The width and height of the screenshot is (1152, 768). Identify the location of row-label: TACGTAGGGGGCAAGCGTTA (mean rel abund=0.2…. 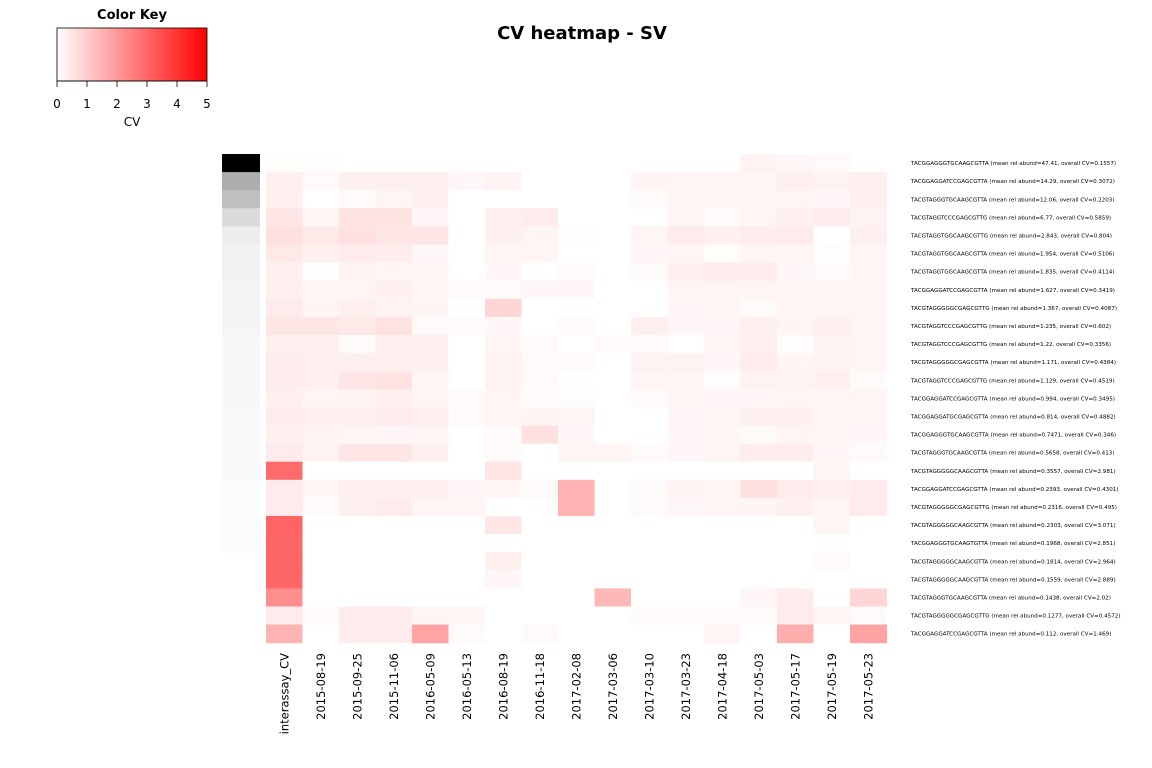
(1013, 526).